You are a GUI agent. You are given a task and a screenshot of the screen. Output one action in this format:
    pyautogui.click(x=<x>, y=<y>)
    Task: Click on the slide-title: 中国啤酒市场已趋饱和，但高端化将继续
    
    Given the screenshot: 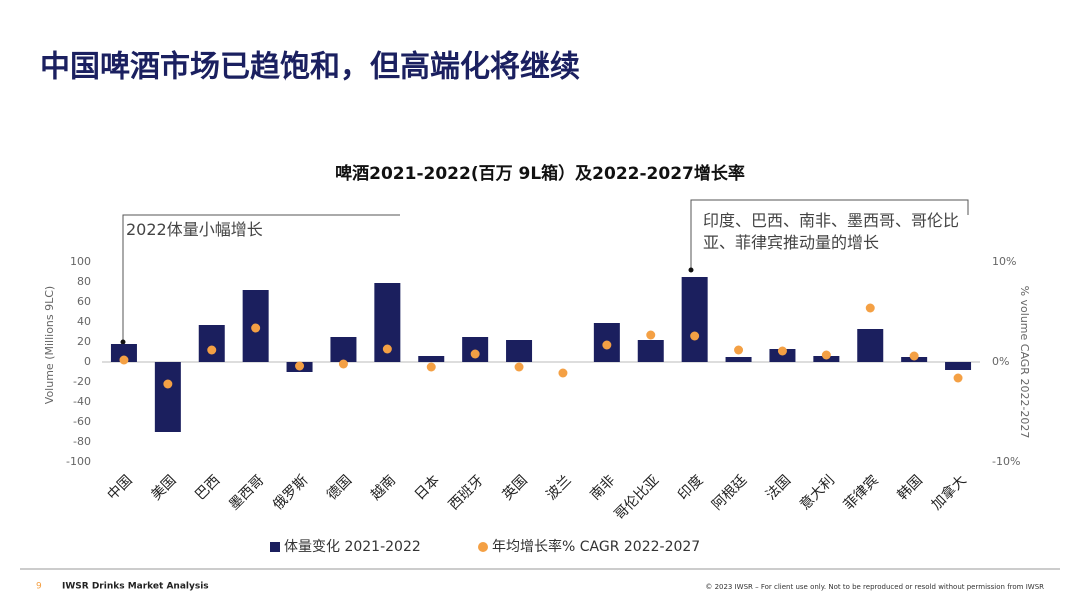 What is the action you would take?
    pyautogui.click(x=310, y=67)
    